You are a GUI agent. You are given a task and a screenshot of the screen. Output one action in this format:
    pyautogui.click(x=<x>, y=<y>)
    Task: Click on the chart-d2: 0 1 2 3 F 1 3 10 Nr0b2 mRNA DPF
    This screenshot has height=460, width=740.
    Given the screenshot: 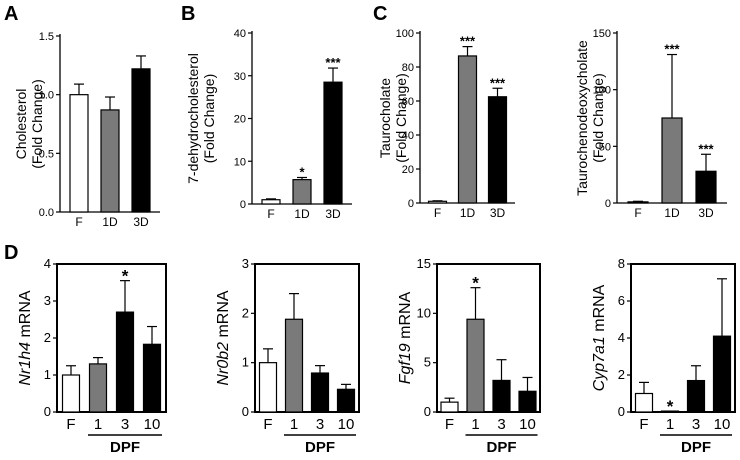 What is the action you would take?
    pyautogui.click(x=287, y=356)
    